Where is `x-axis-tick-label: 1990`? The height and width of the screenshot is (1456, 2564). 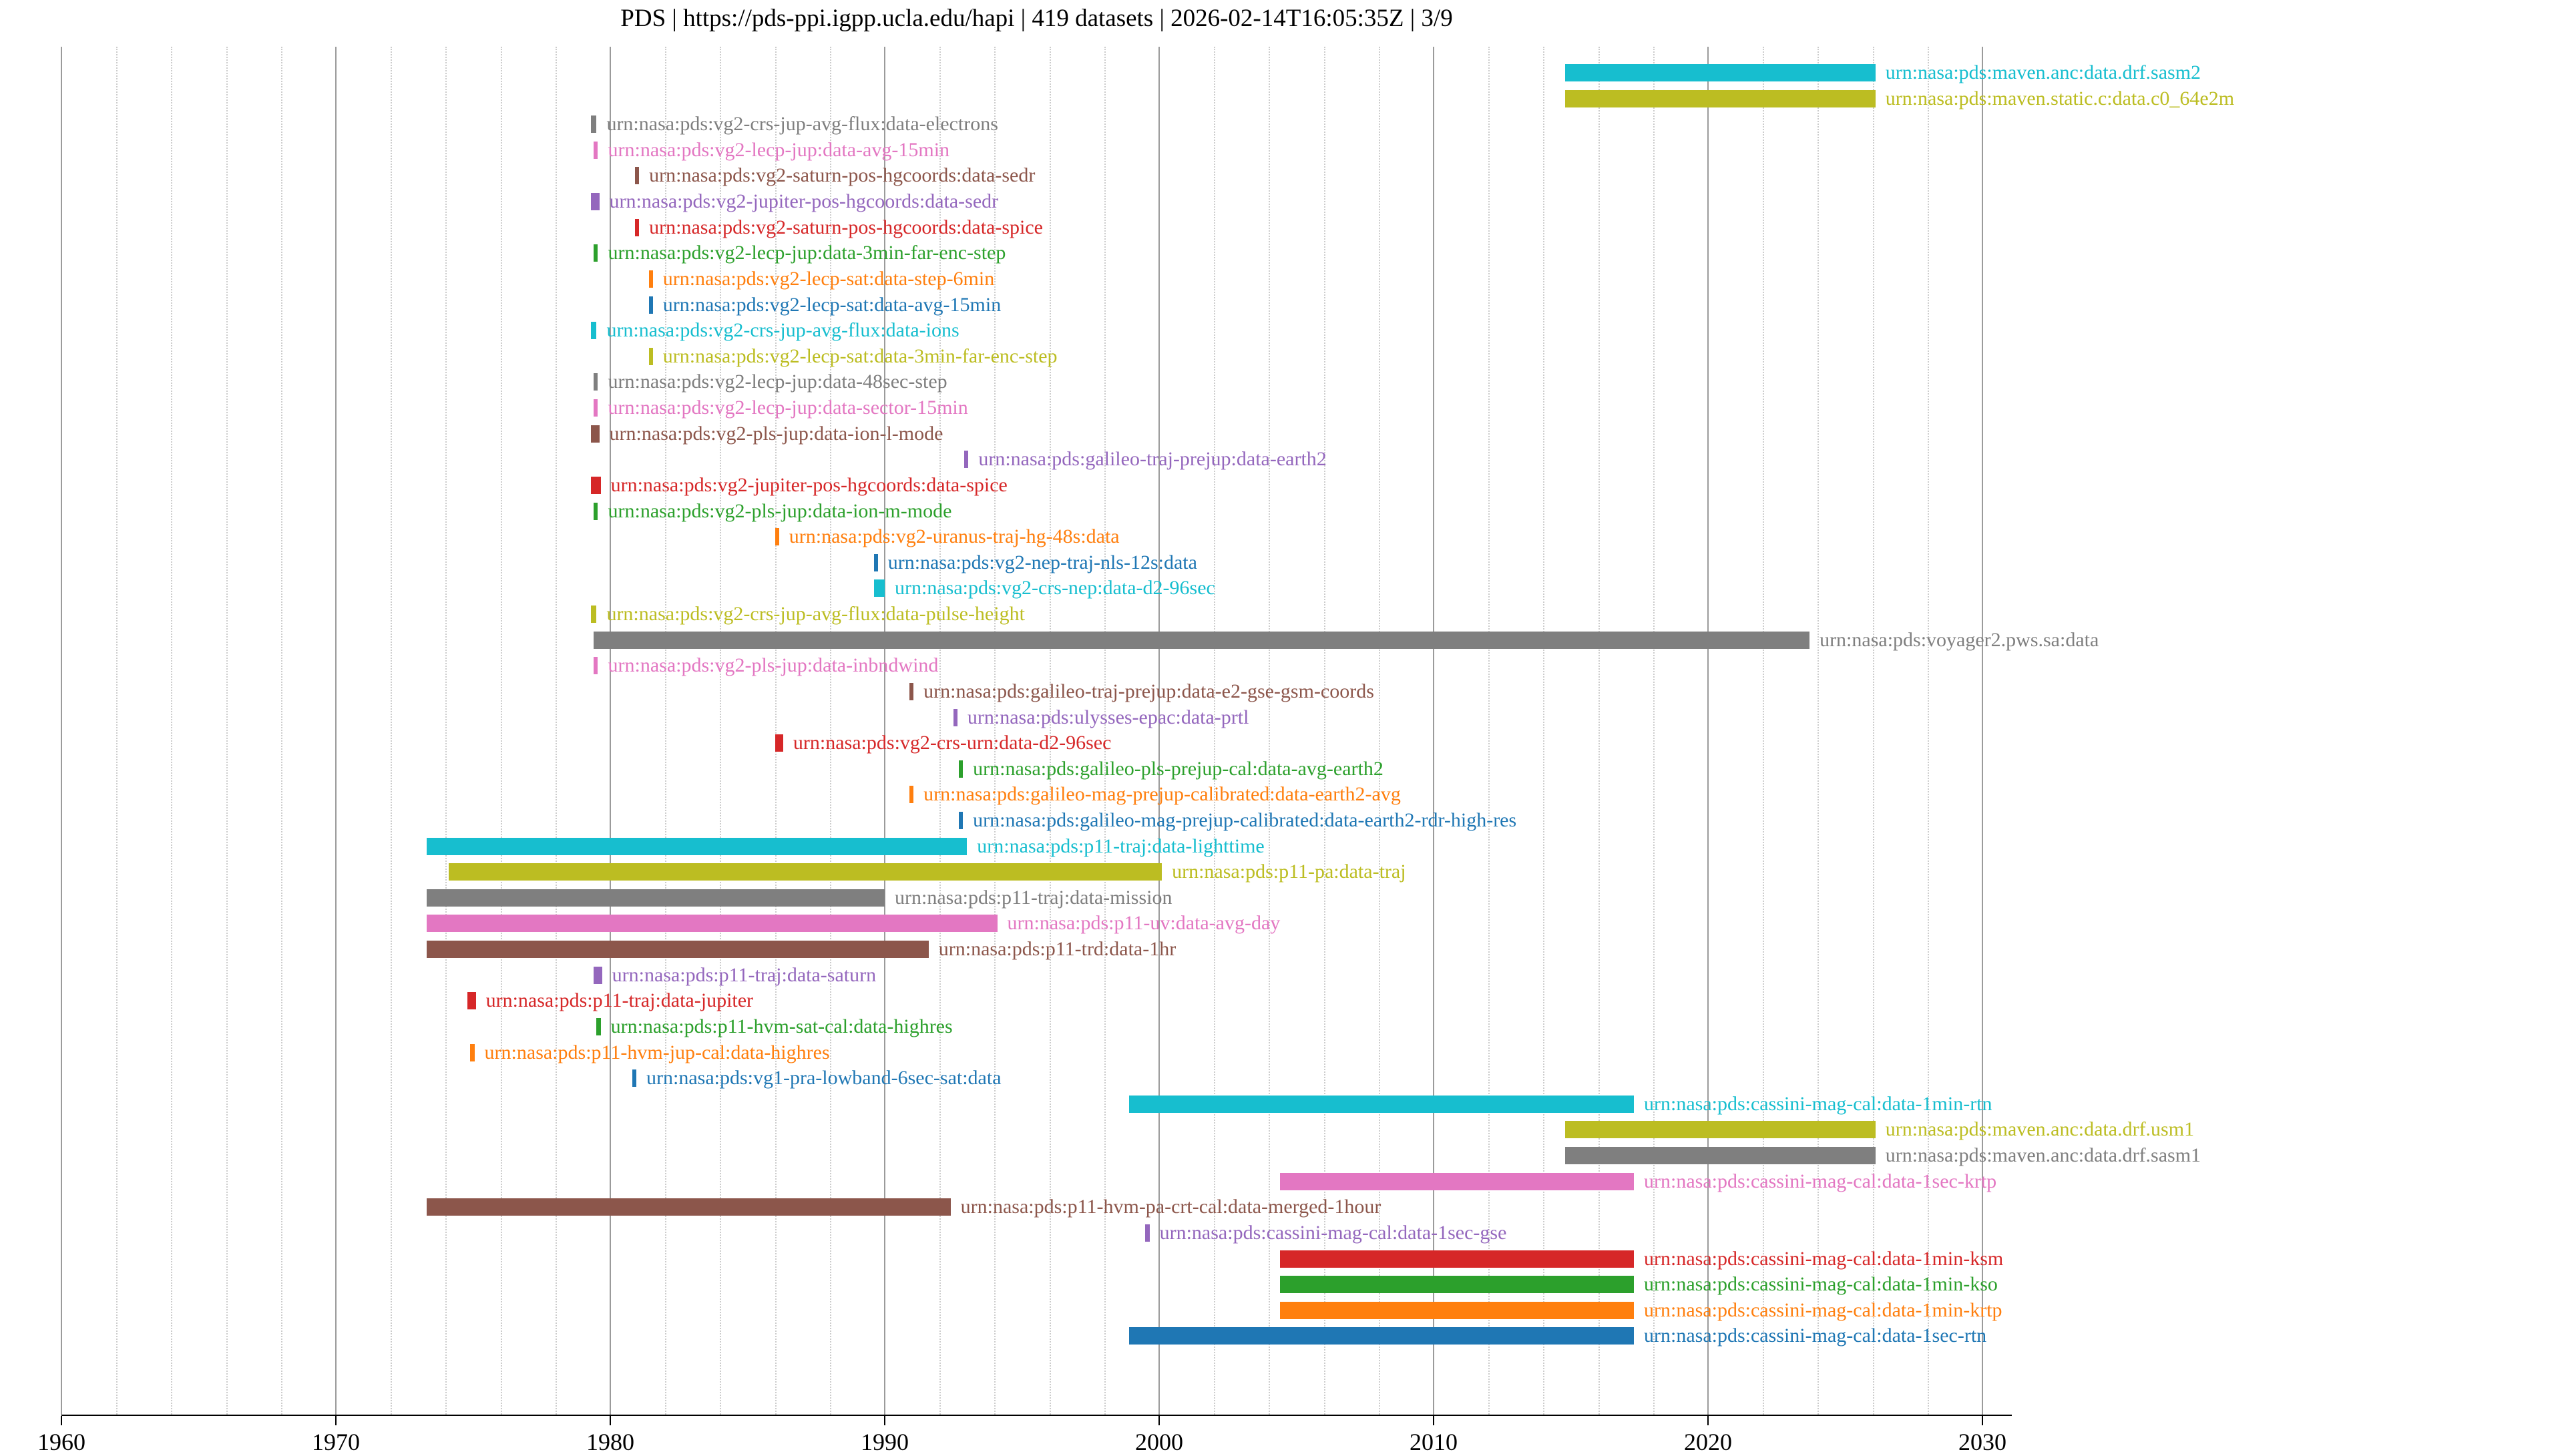 x-axis-tick-label: 1990 is located at coordinates (885, 1442).